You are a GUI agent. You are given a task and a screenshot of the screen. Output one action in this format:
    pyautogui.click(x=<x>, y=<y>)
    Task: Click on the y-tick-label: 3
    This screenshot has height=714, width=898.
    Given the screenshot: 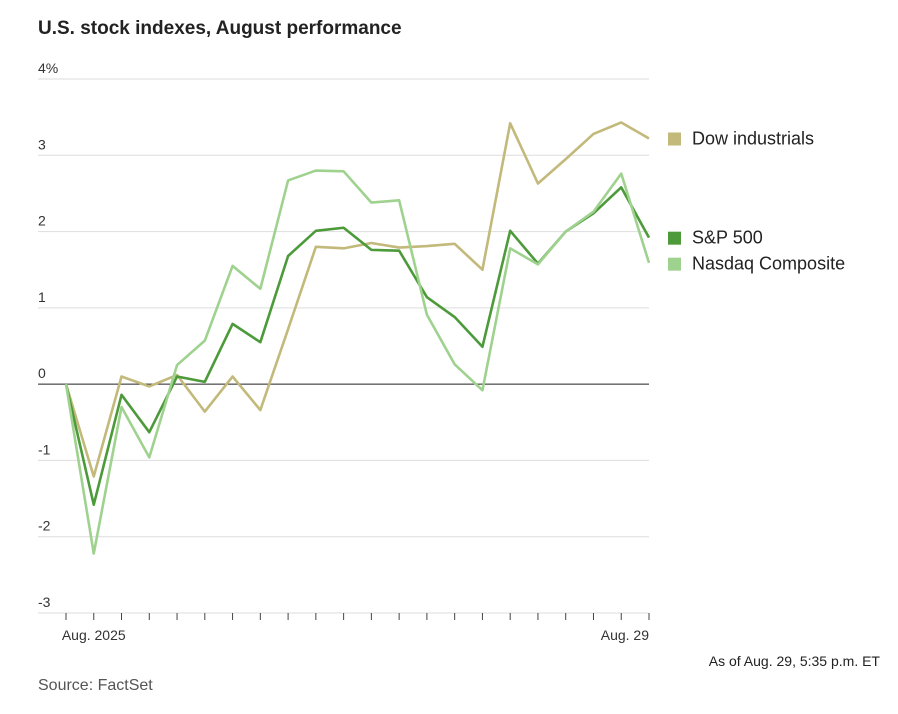 What is the action you would take?
    pyautogui.click(x=42, y=144)
    